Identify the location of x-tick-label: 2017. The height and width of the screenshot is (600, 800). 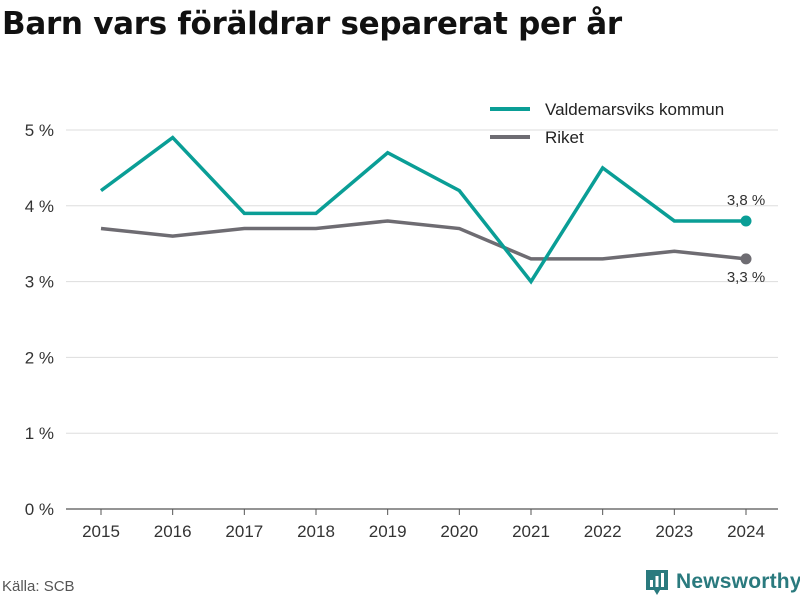
(244, 531).